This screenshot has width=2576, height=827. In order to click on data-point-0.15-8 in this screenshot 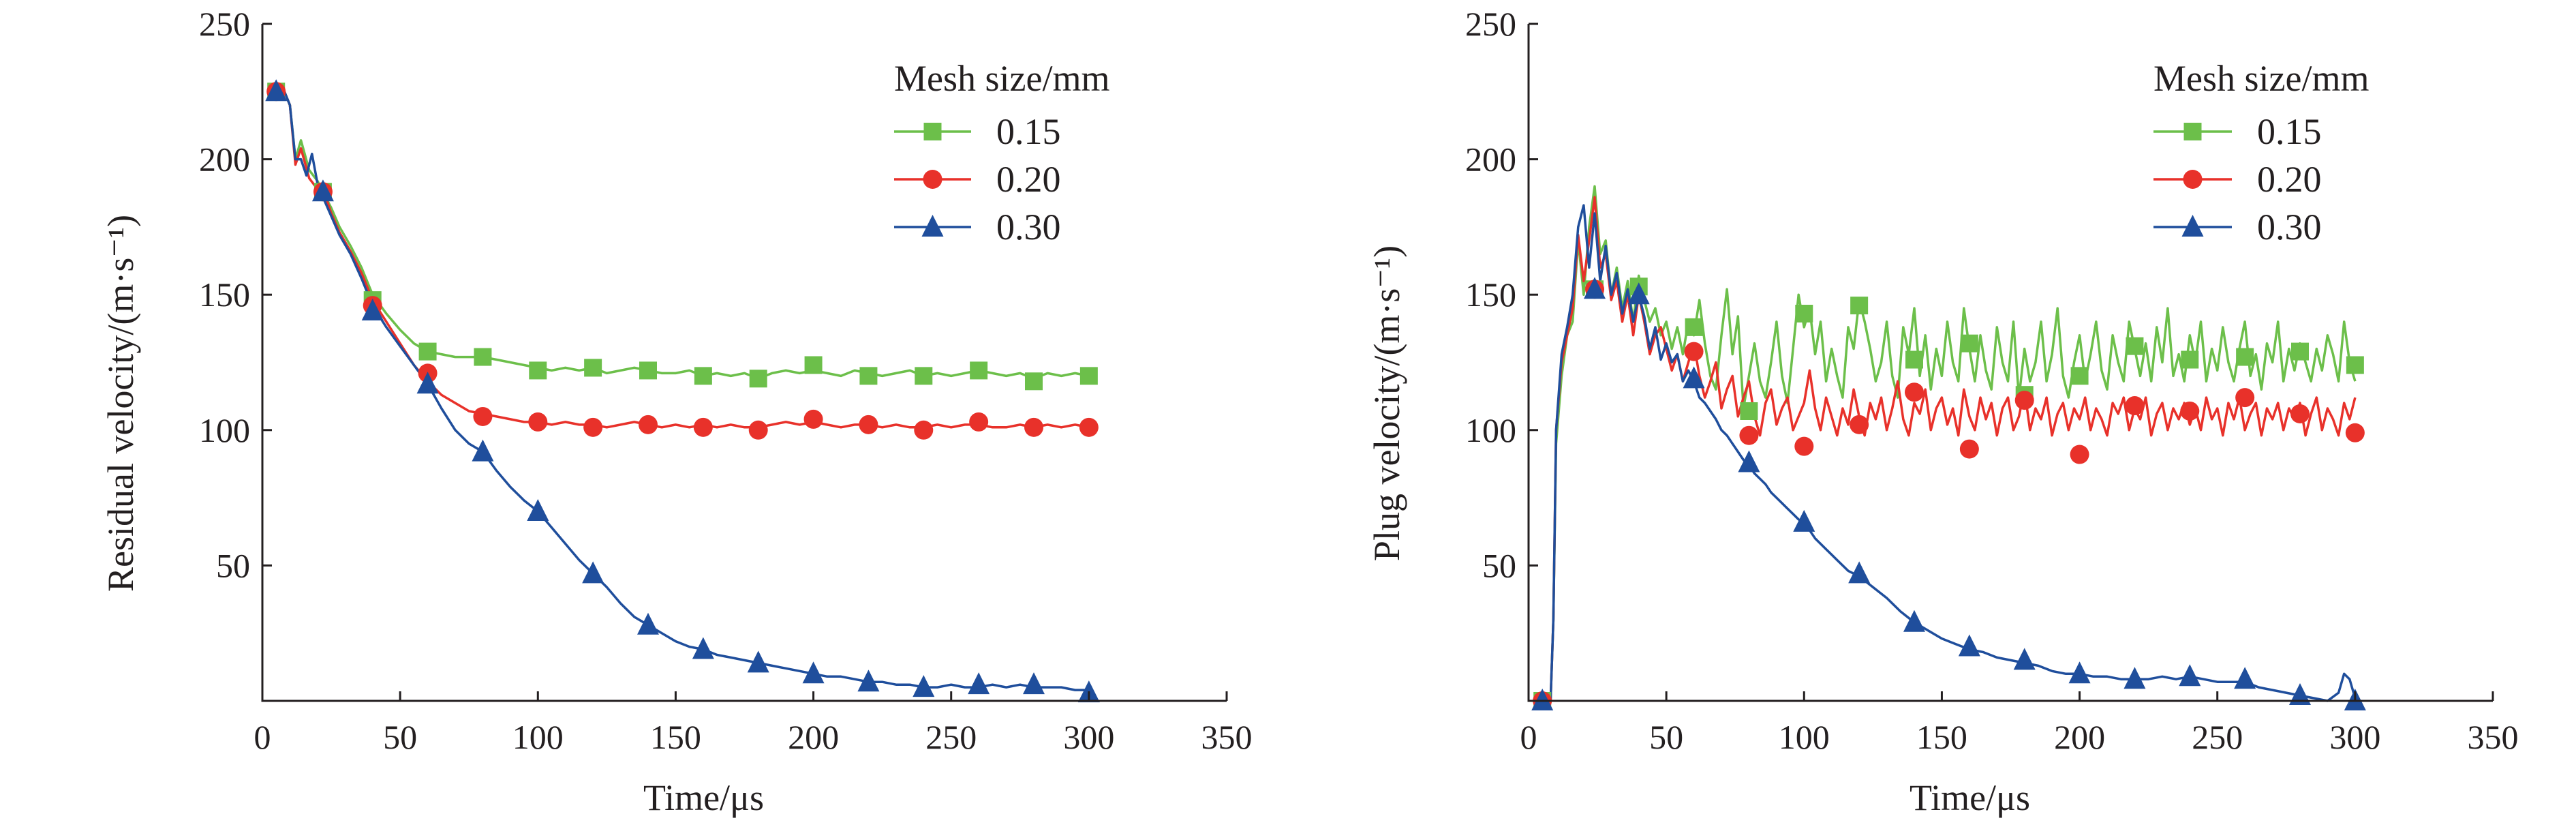, I will do `click(703, 376)`.